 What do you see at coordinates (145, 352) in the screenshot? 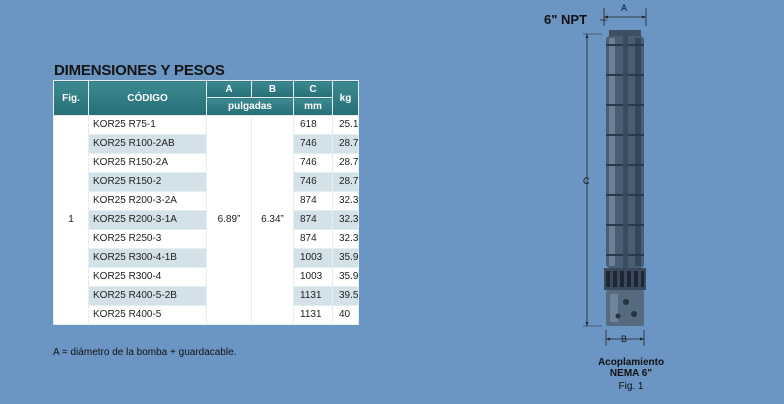
I see `footnote: A = diámetro de la bomba + guardacable.` at bounding box center [145, 352].